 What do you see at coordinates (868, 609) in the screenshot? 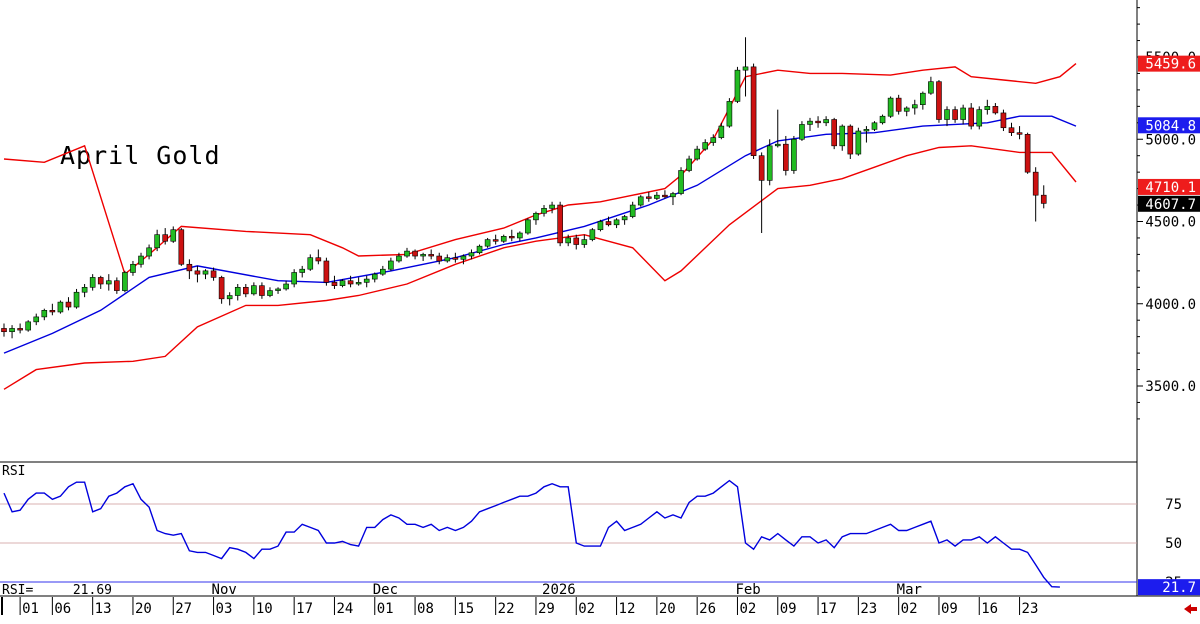
I see `time-tick-label: 23` at bounding box center [868, 609].